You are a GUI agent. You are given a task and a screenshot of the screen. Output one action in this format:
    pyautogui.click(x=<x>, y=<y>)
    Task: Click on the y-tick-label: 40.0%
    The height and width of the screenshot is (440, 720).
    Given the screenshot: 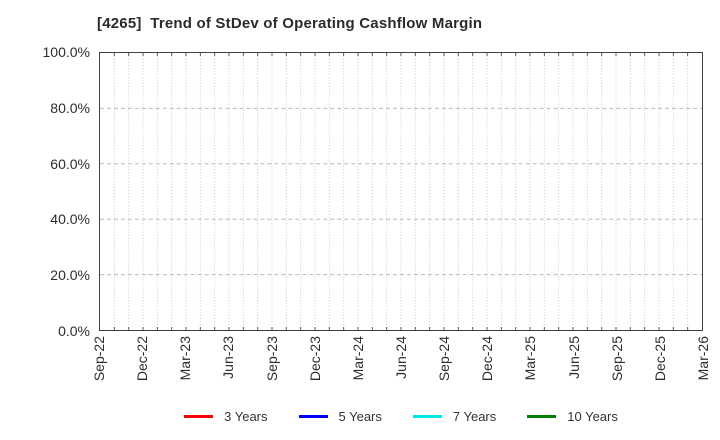 What is the action you would take?
    pyautogui.click(x=70, y=219)
    